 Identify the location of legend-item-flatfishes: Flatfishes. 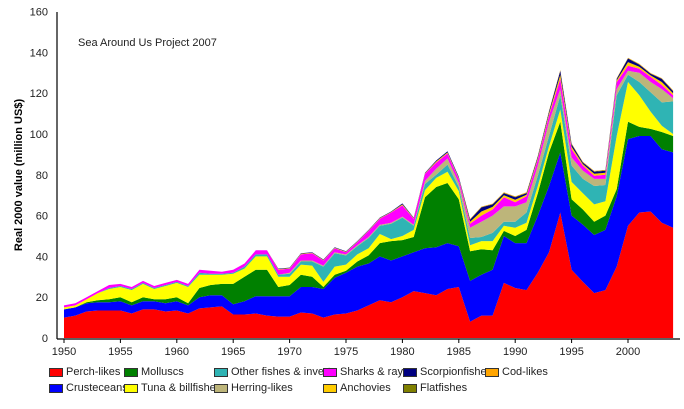
(435, 388).